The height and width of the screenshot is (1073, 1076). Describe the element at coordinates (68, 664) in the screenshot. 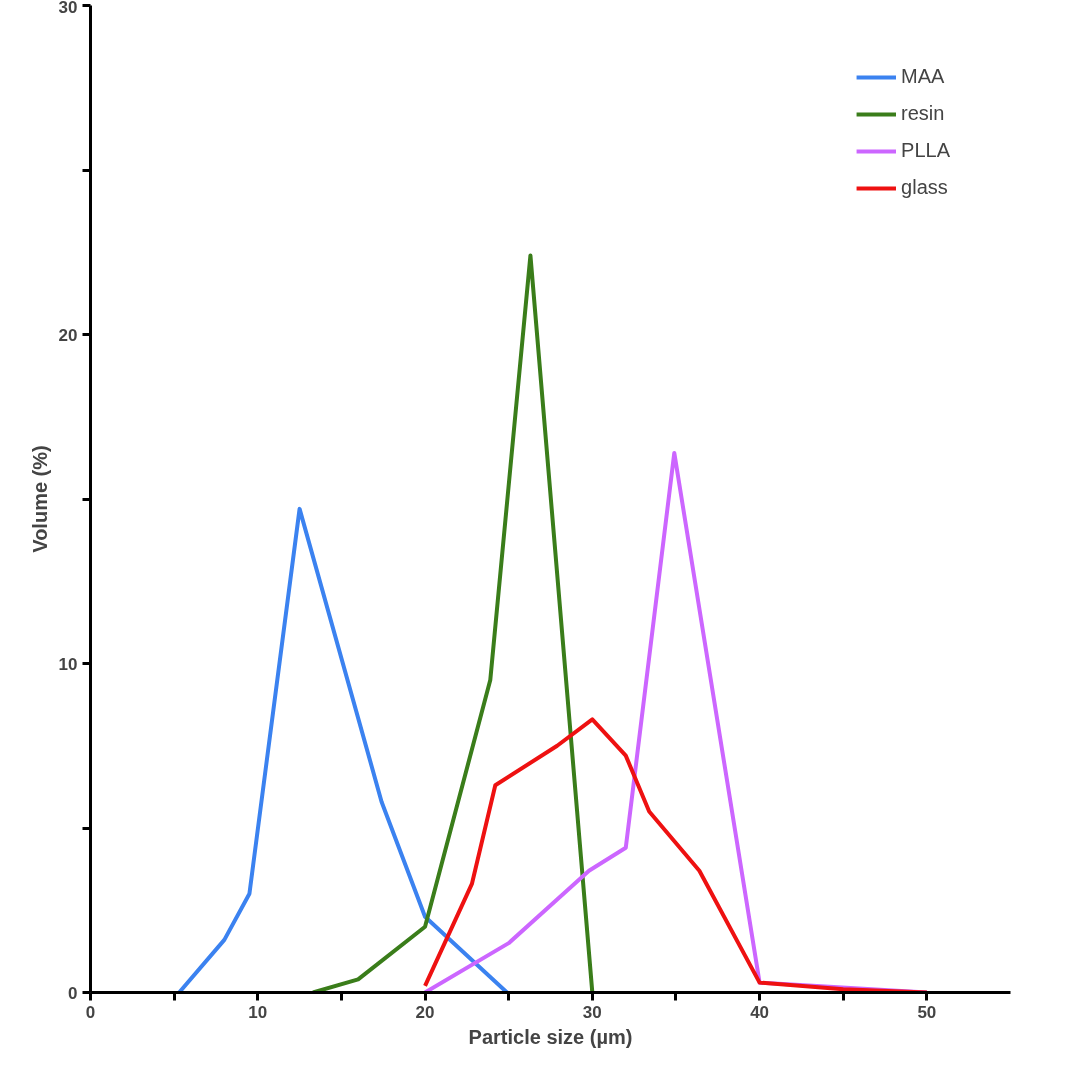

I see `y-tick-label: 10` at that location.